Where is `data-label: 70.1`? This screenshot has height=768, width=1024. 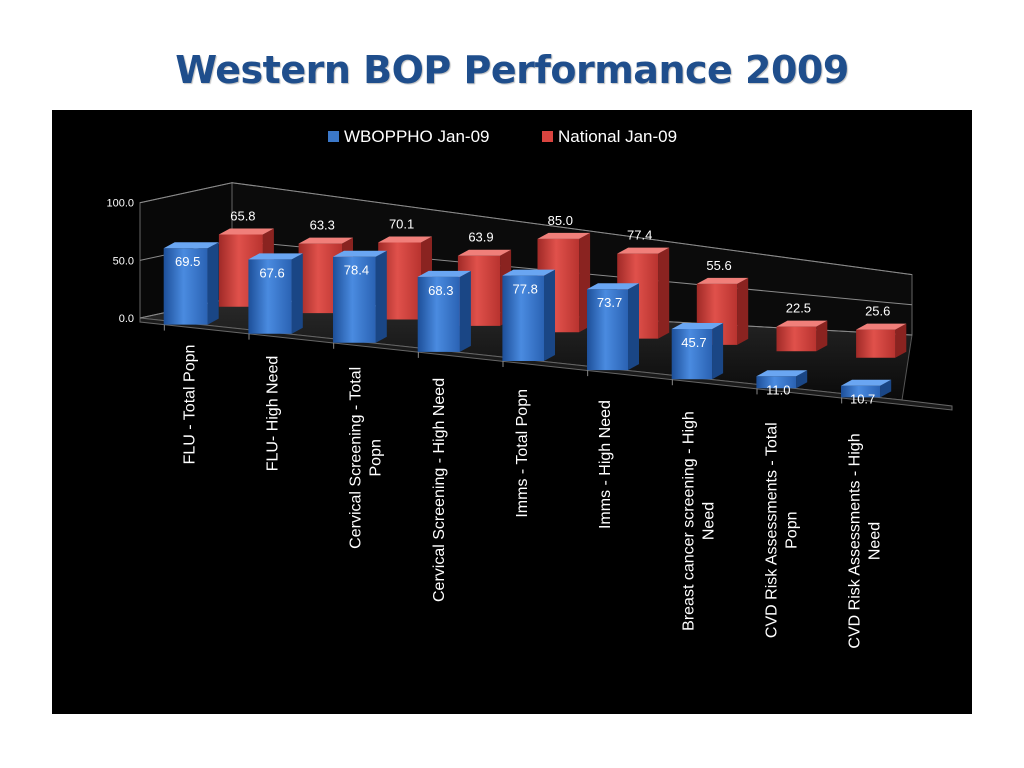 data-label: 70.1 is located at coordinates (401, 224).